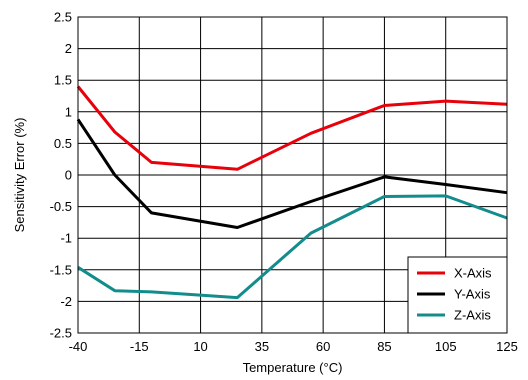  What do you see at coordinates (68, 111) in the screenshot?
I see `y-tick-label: 1` at bounding box center [68, 111].